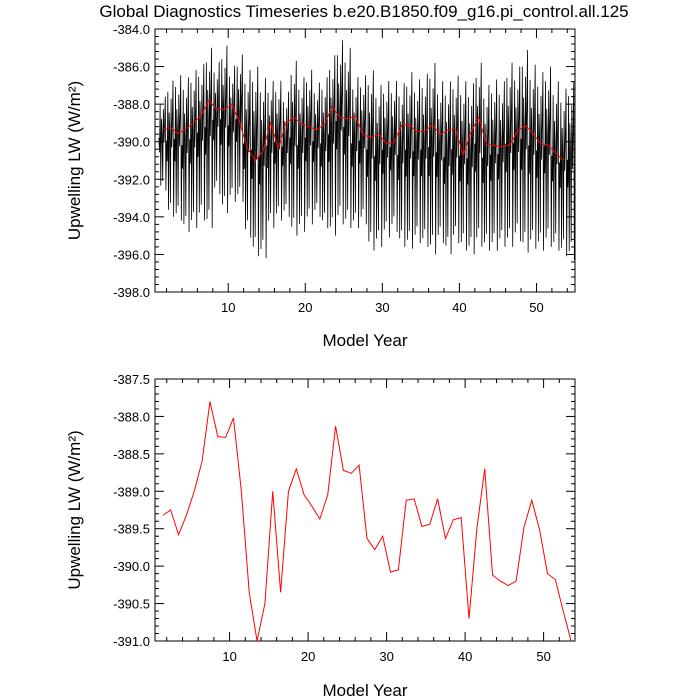  What do you see at coordinates (131, 292) in the screenshot?
I see `y-tick-label: -398.0` at bounding box center [131, 292].